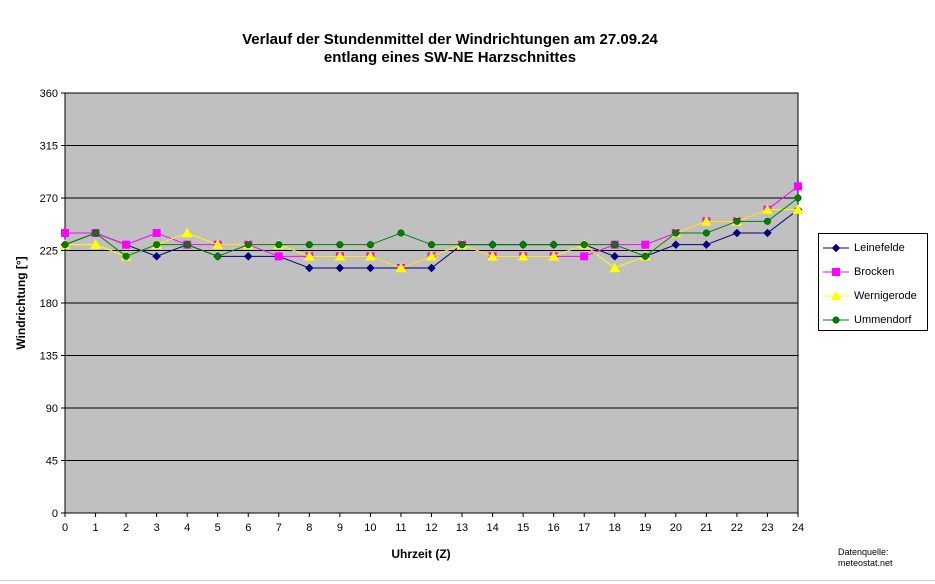 This screenshot has width=935, height=584. What do you see at coordinates (737, 528) in the screenshot?
I see `x-tick-label: 22` at bounding box center [737, 528].